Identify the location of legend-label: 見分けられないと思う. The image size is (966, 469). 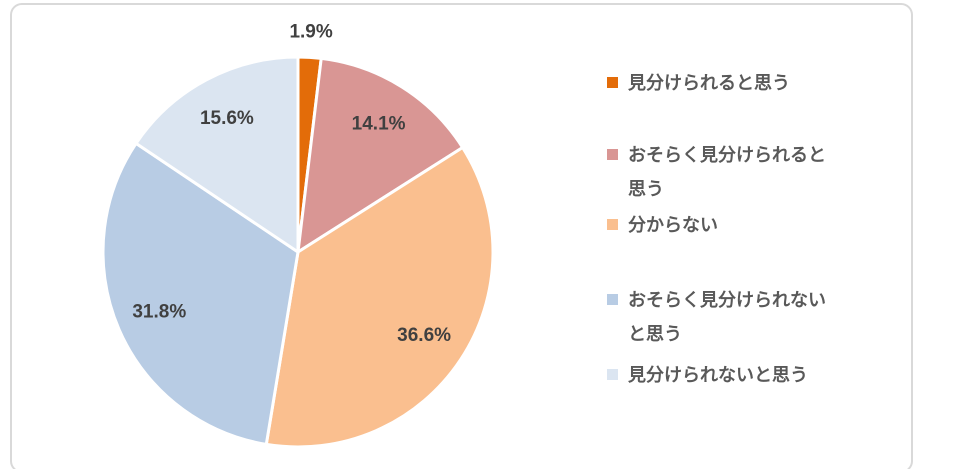
(718, 375).